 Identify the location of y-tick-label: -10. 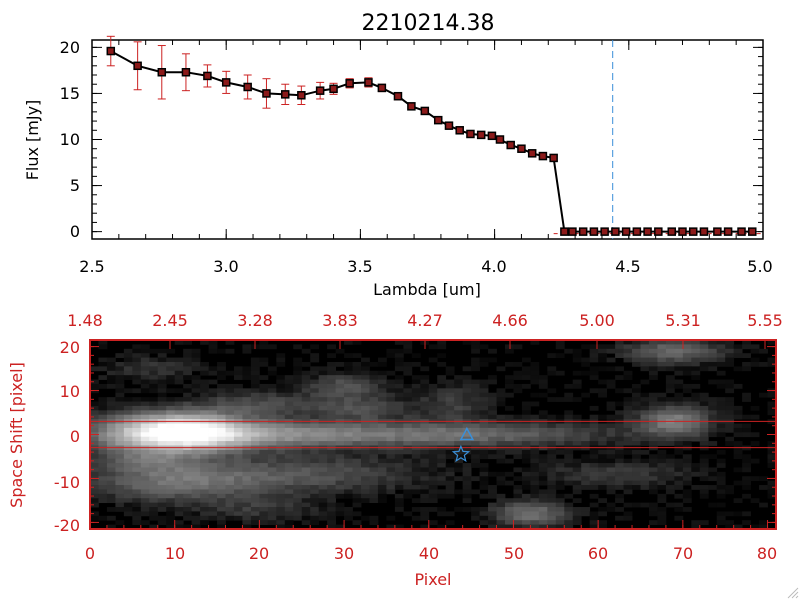
(67, 482).